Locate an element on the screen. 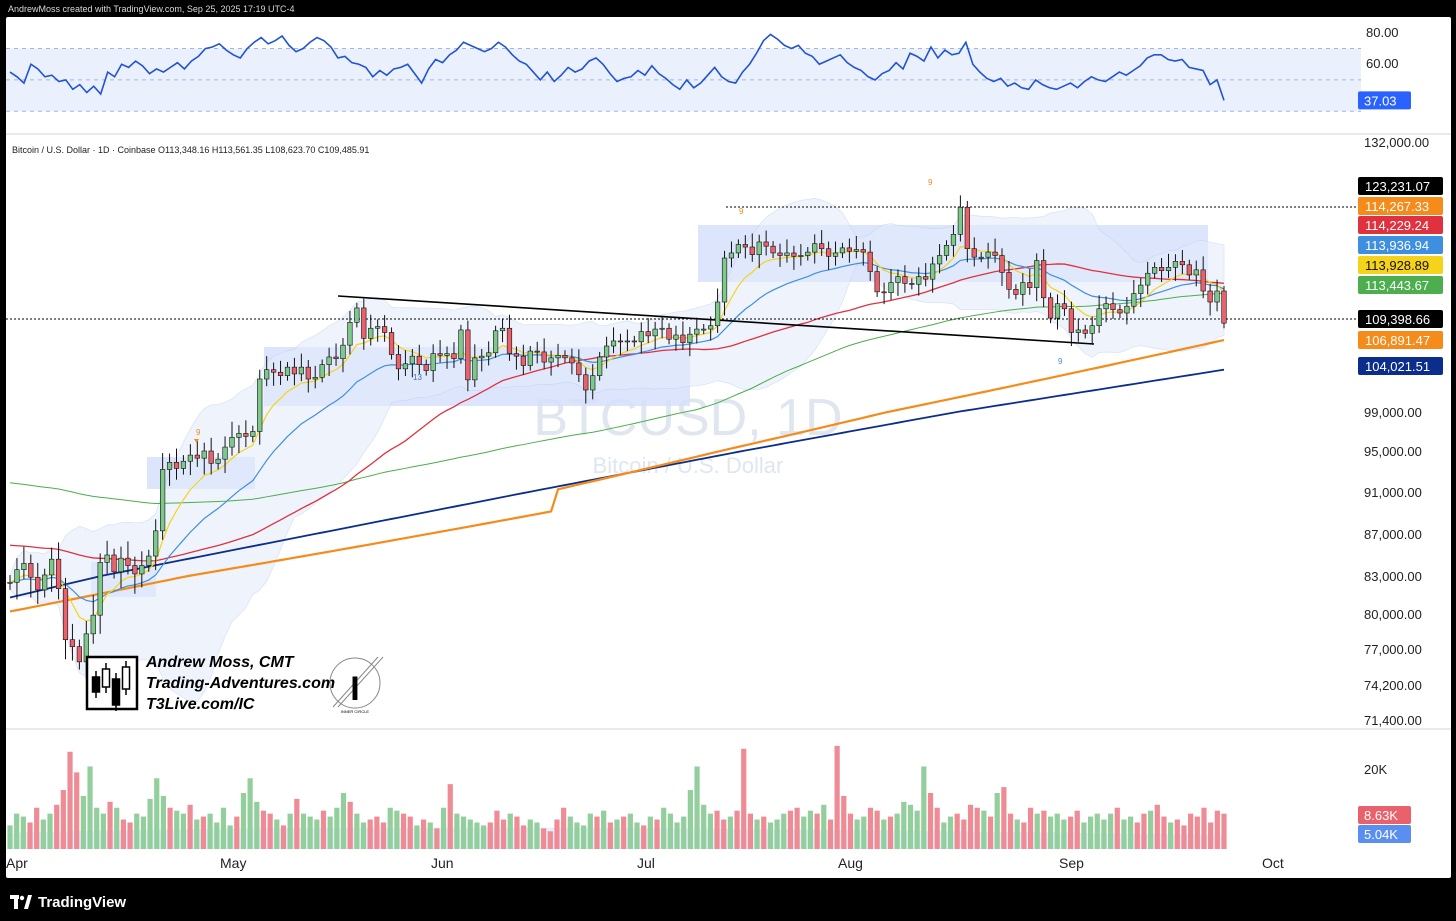  x-tick-jun: Jun is located at coordinates (442, 863).